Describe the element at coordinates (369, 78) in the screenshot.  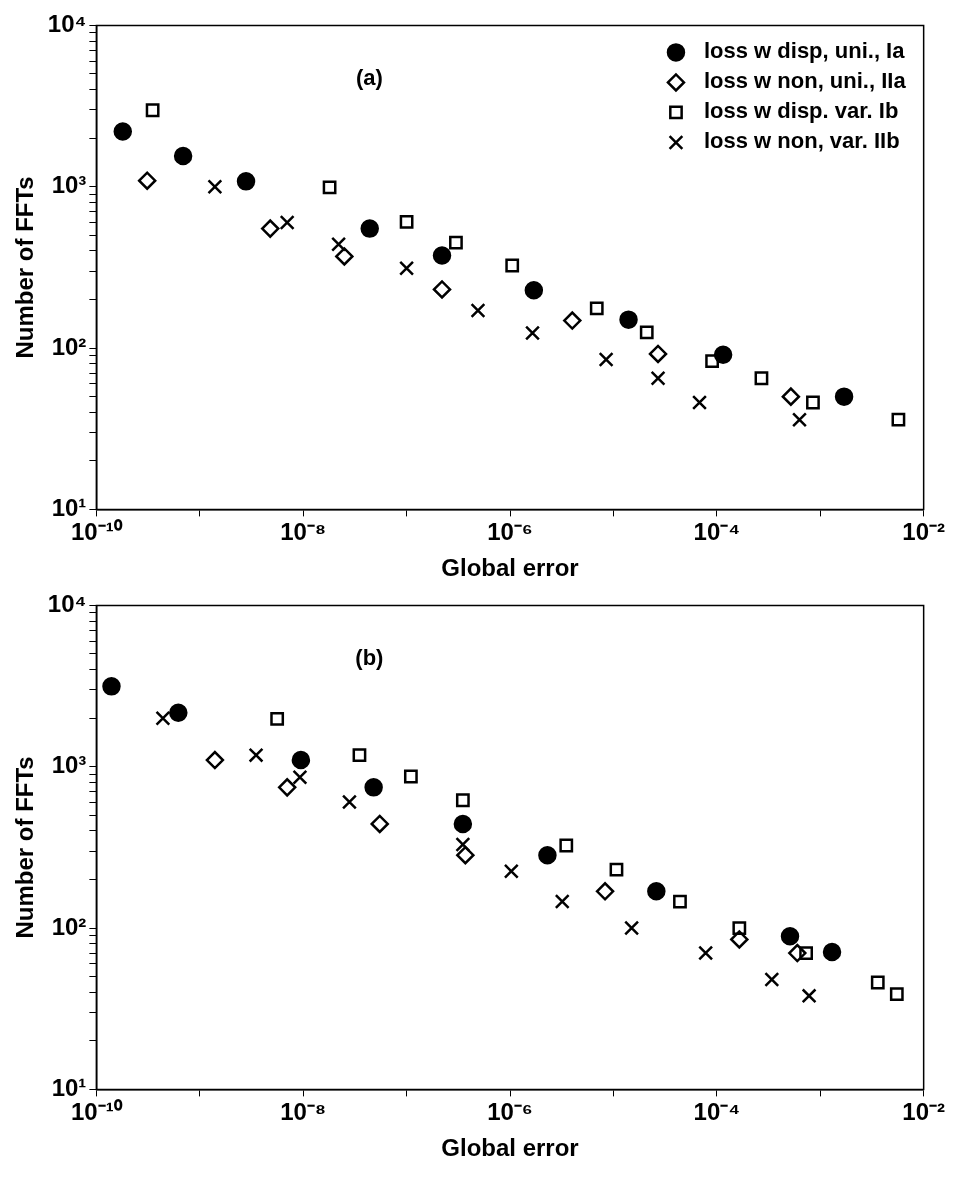
I see `annotation: (a)` at that location.